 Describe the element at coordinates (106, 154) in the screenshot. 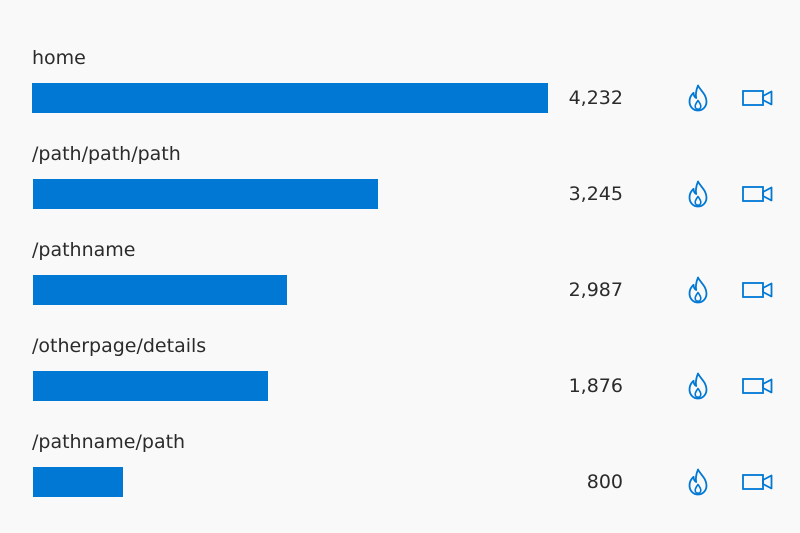

I see `path-label: /path/path/path` at that location.